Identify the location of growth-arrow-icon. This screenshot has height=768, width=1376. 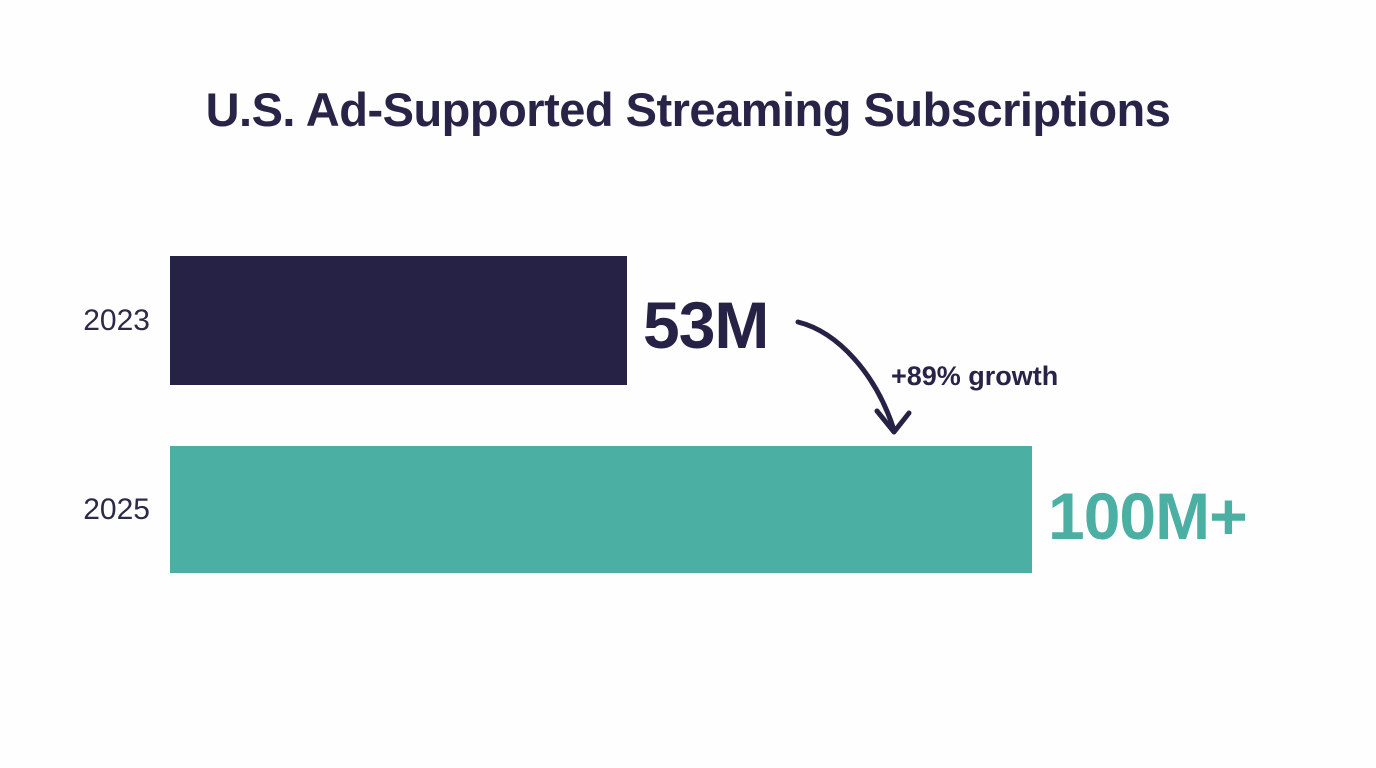
(853, 377).